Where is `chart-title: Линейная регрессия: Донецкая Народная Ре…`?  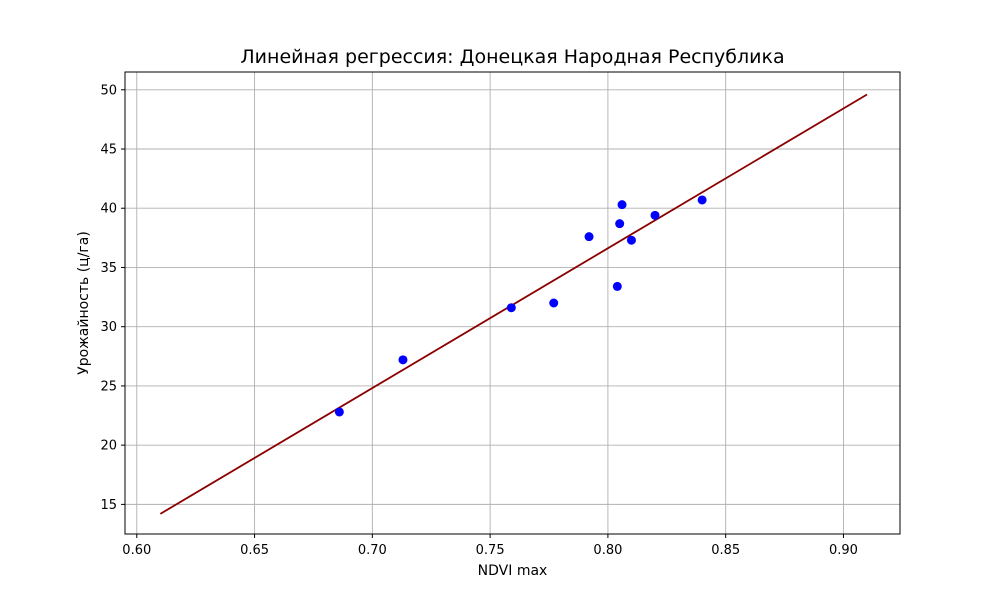 chart-title: Линейная регрессия: Донецкая Народная Ре… is located at coordinates (512, 57).